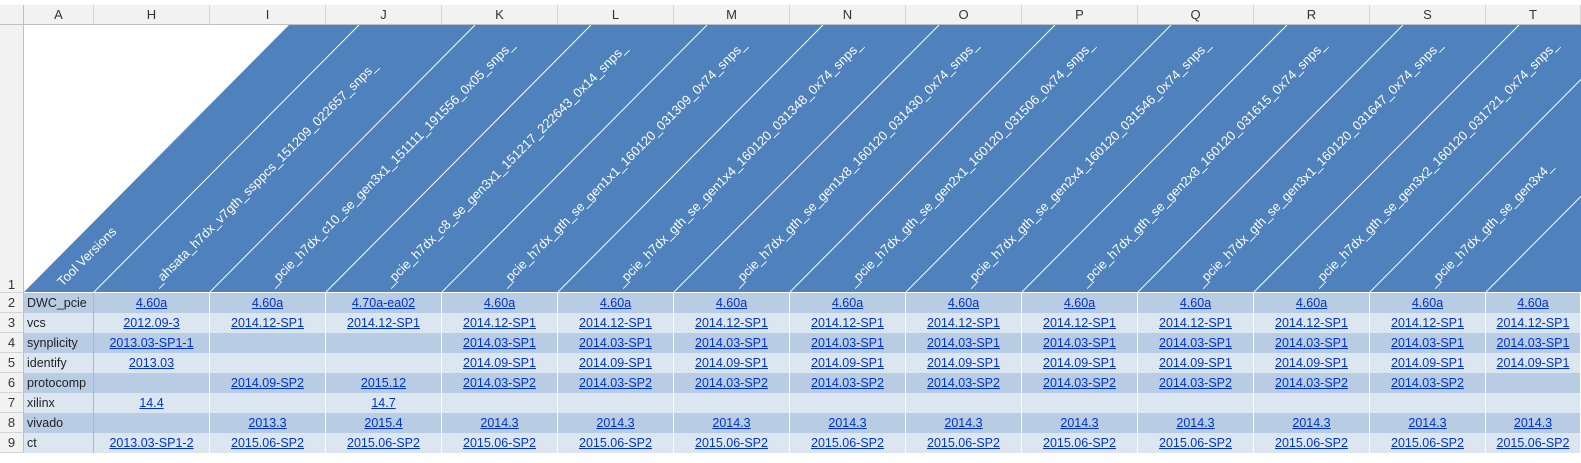 This screenshot has height=463, width=1581. Describe the element at coordinates (500, 15) in the screenshot. I see `column-header-K: K` at that location.